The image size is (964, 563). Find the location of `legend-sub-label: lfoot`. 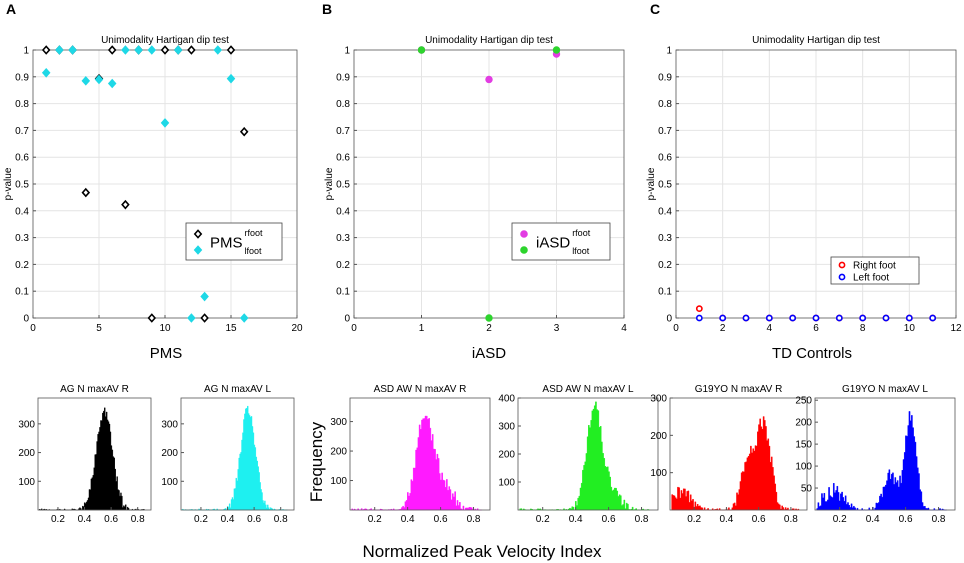

legend-sub-label: lfoot is located at coordinates (581, 251).